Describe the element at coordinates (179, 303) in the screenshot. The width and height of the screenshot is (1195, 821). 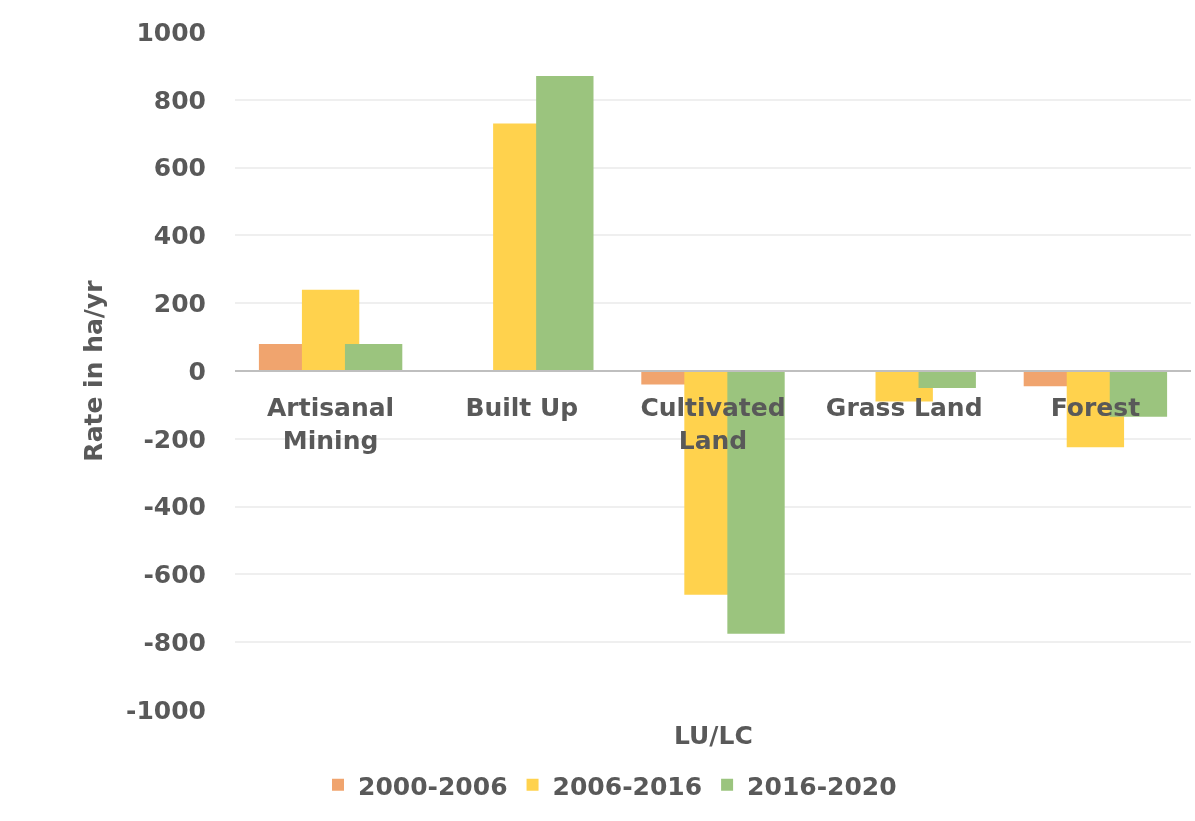
I see `y-tick-label: 200` at that location.